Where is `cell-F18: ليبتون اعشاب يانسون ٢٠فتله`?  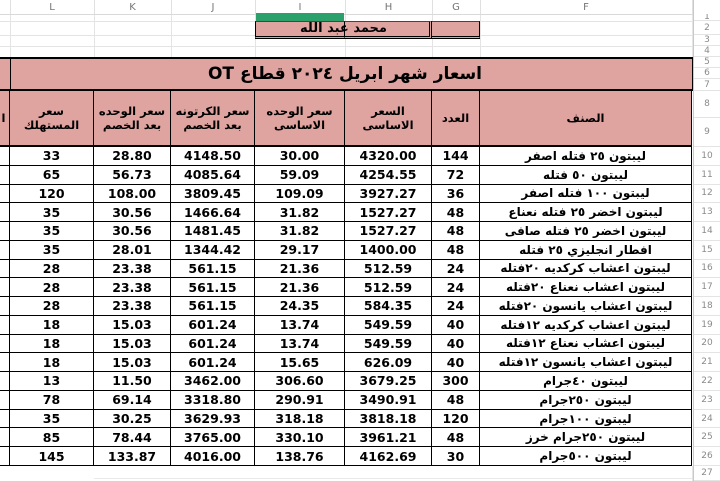 cell-F18: ليبتون اعشاب يانسون ٢٠فتله is located at coordinates (586, 306).